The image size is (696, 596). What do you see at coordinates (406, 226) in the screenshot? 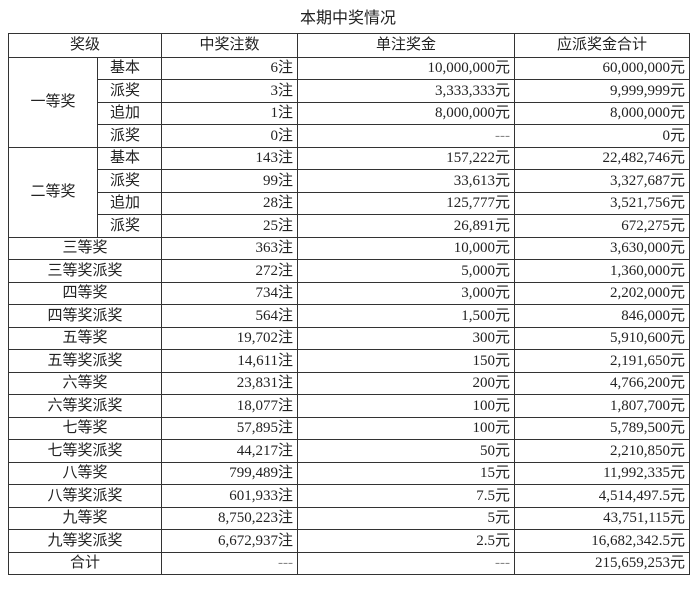
I see `unit-prize: 26,891元` at bounding box center [406, 226].